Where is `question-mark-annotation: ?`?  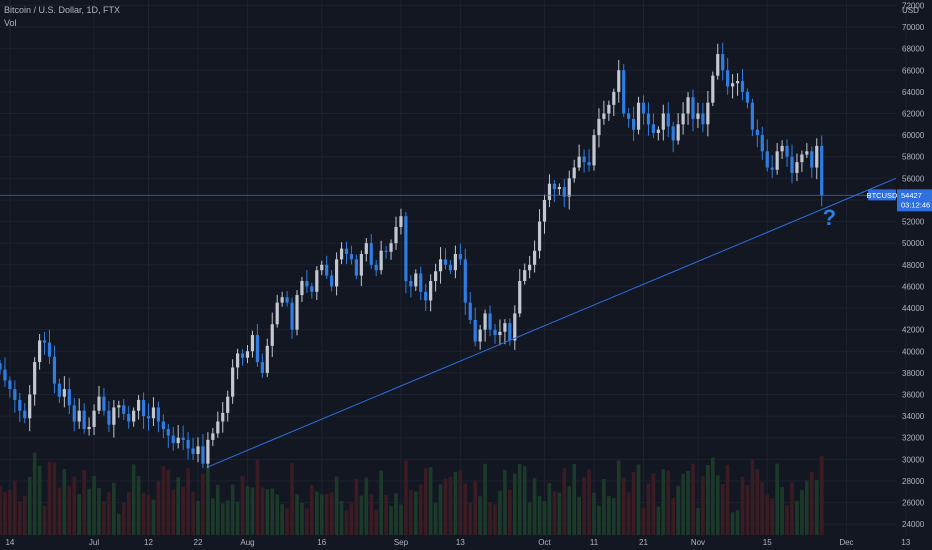 question-mark-annotation: ? is located at coordinates (829, 217).